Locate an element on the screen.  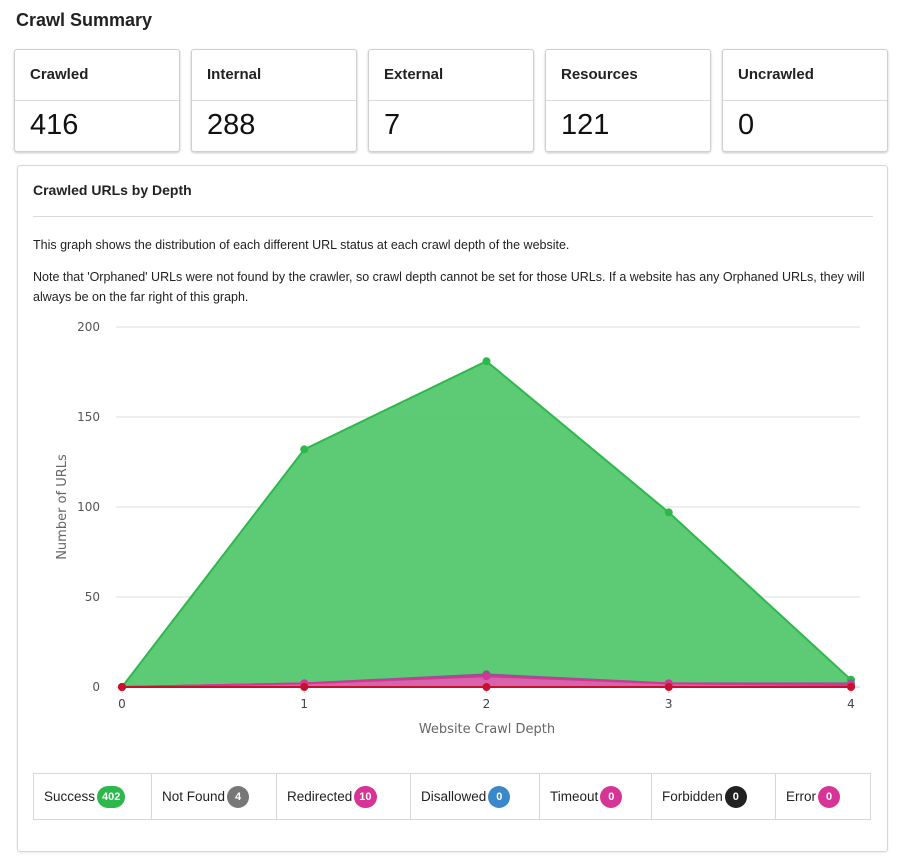
legend-label: Timeout is located at coordinates (574, 796).